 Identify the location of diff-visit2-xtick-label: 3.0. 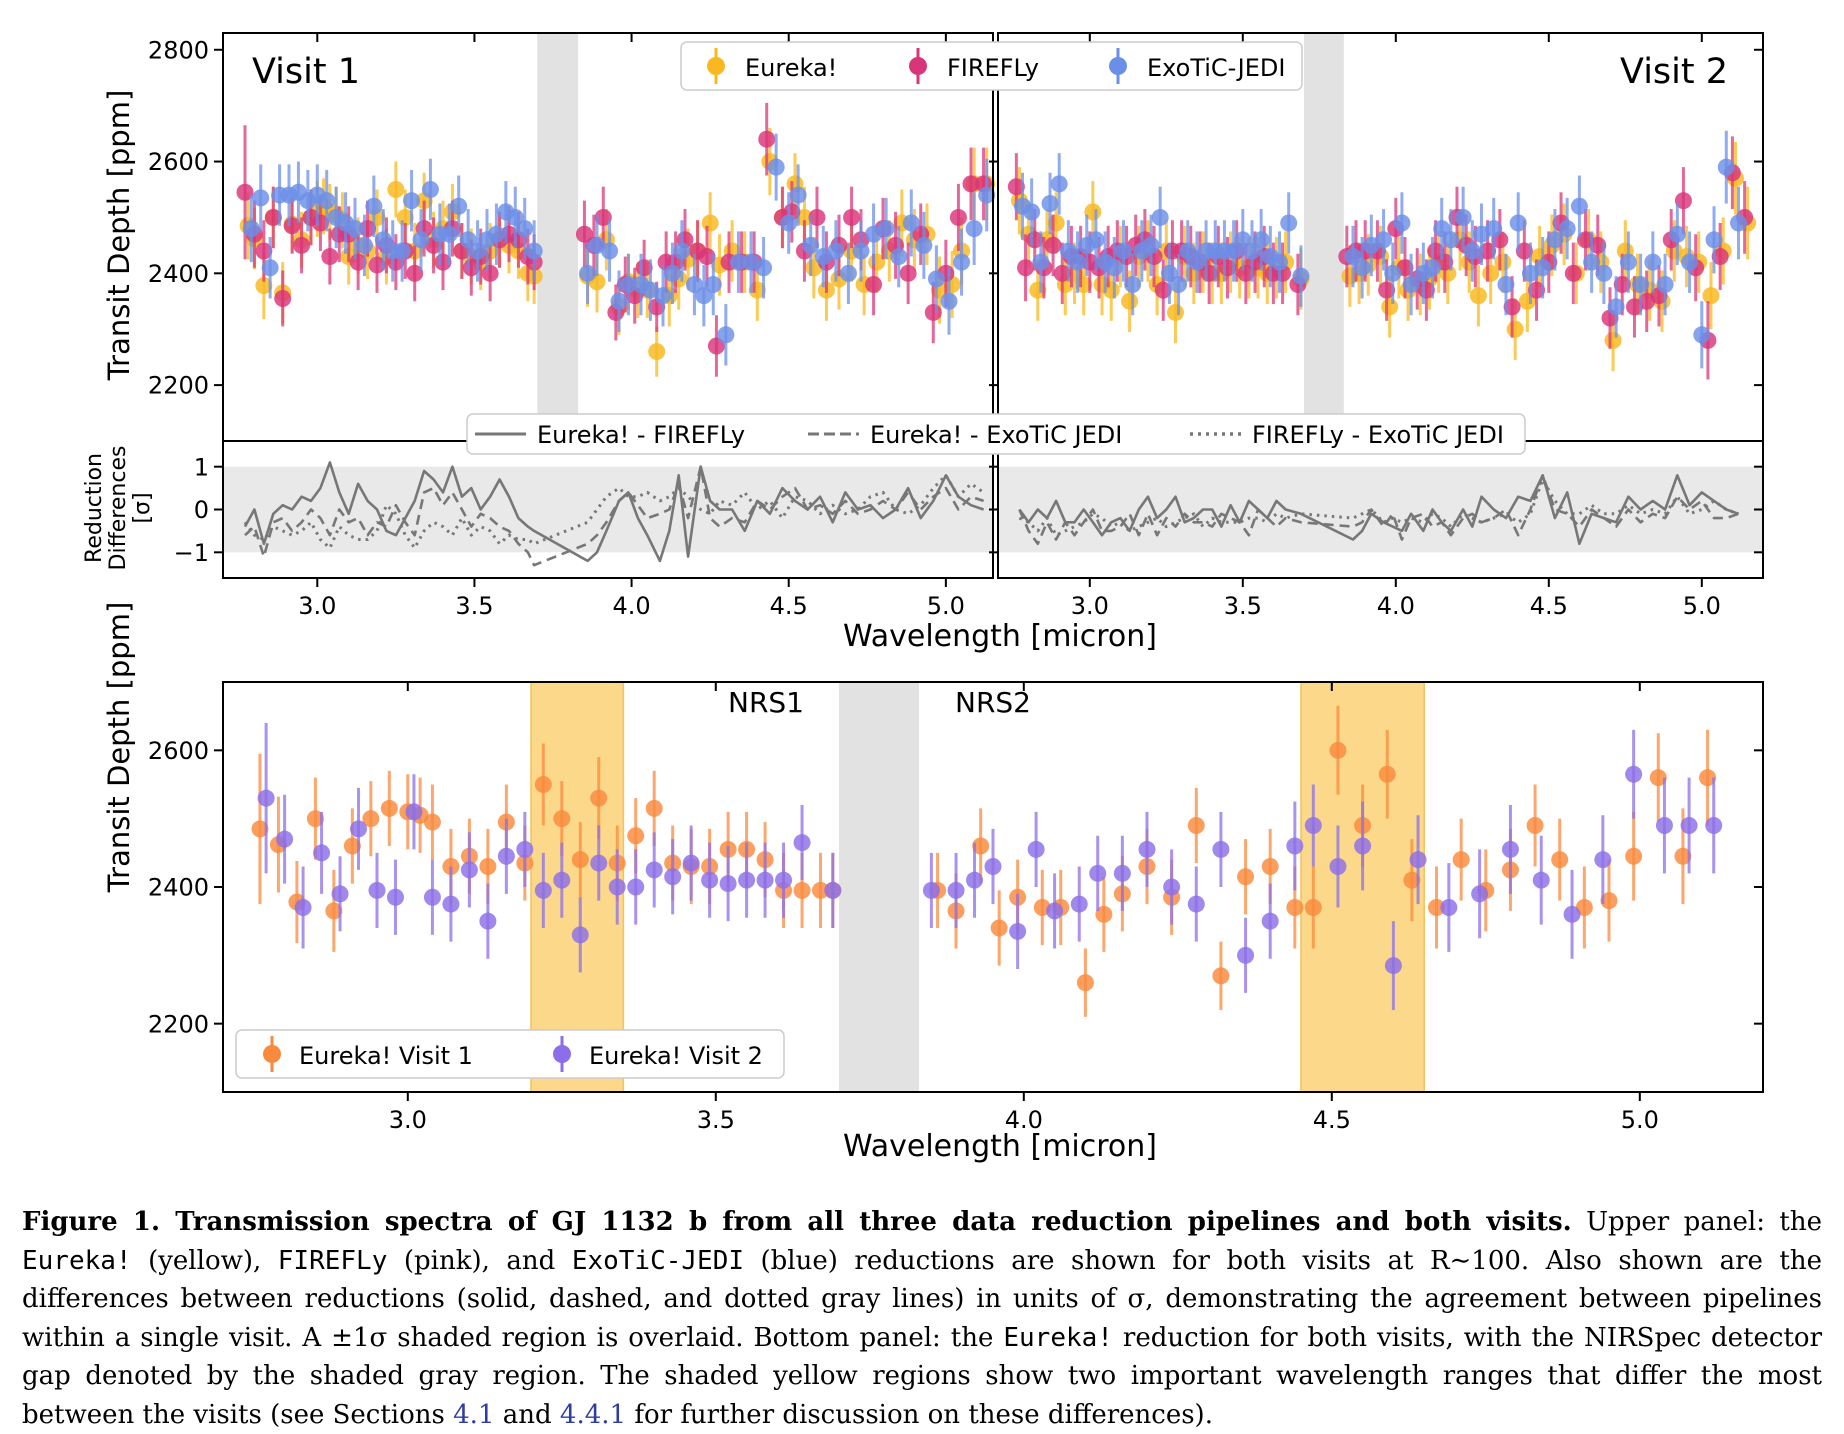
(1090, 606).